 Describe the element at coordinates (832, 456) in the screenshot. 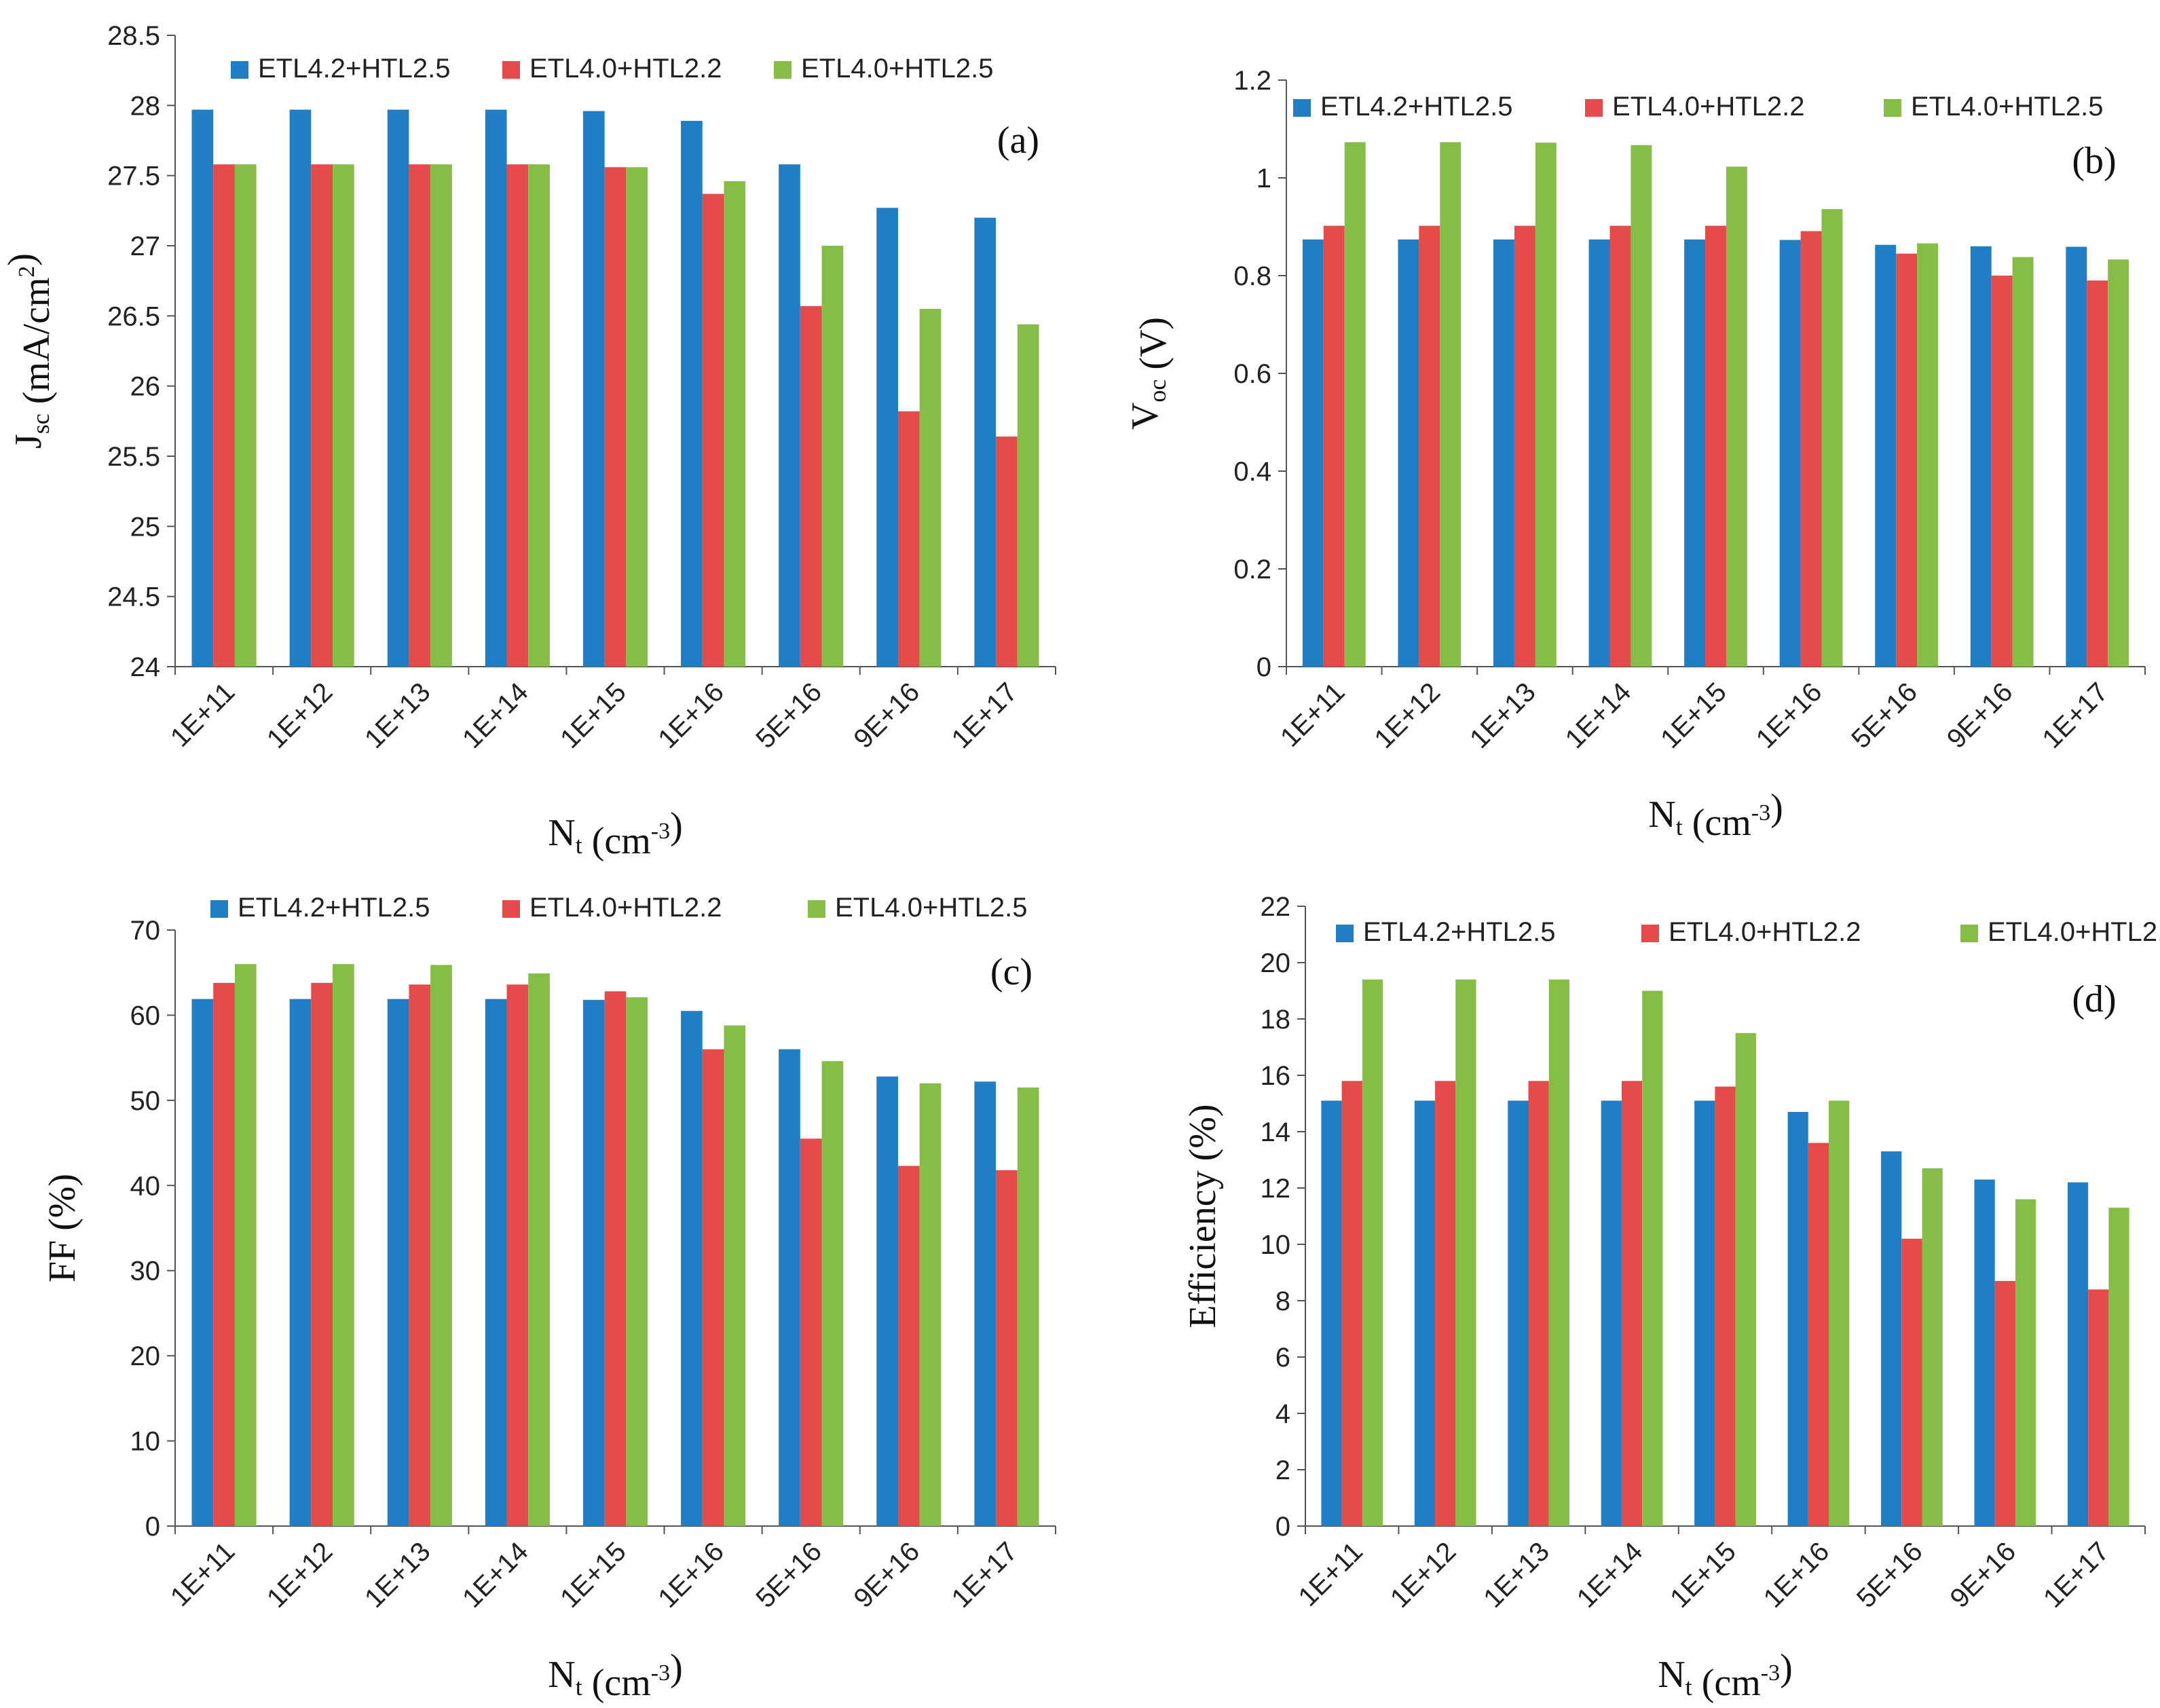

I see `bar-ETL4.0+HTL2.5-5E+16` at that location.